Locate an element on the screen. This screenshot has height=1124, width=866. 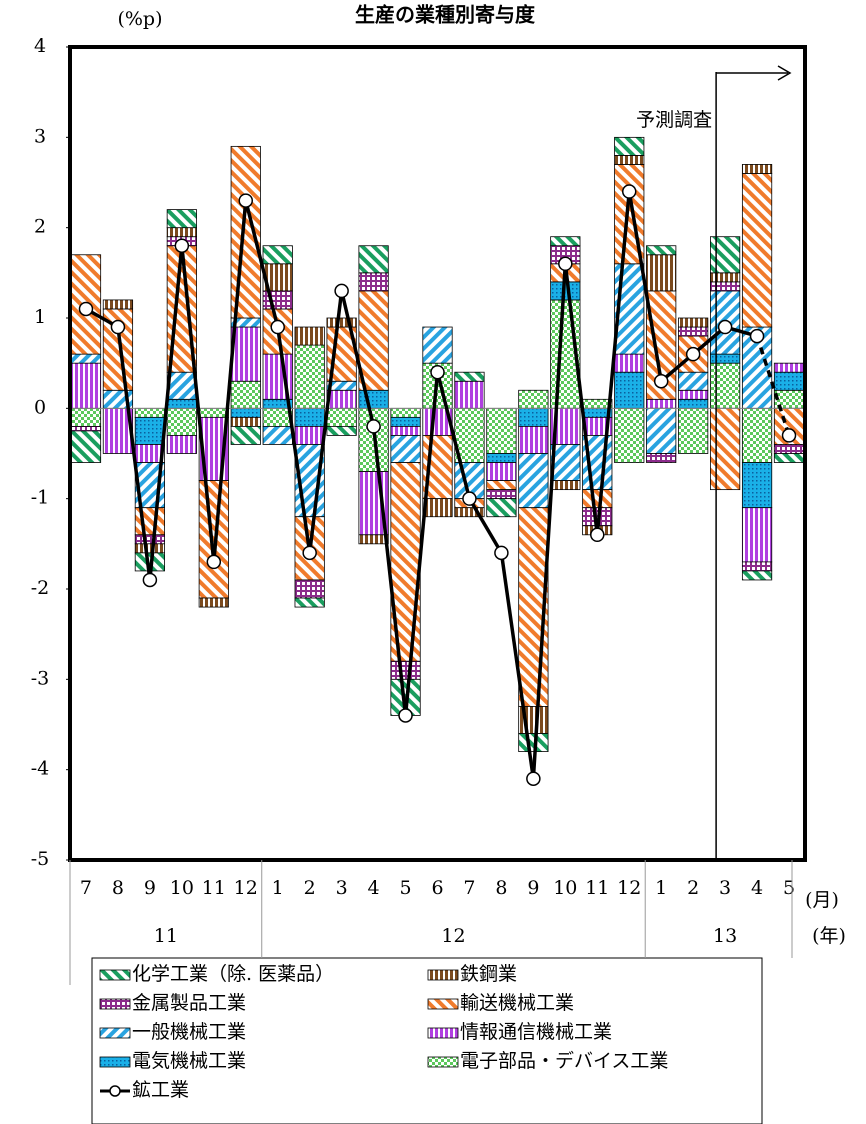
y-tick-label: 1 is located at coordinates (40, 317).